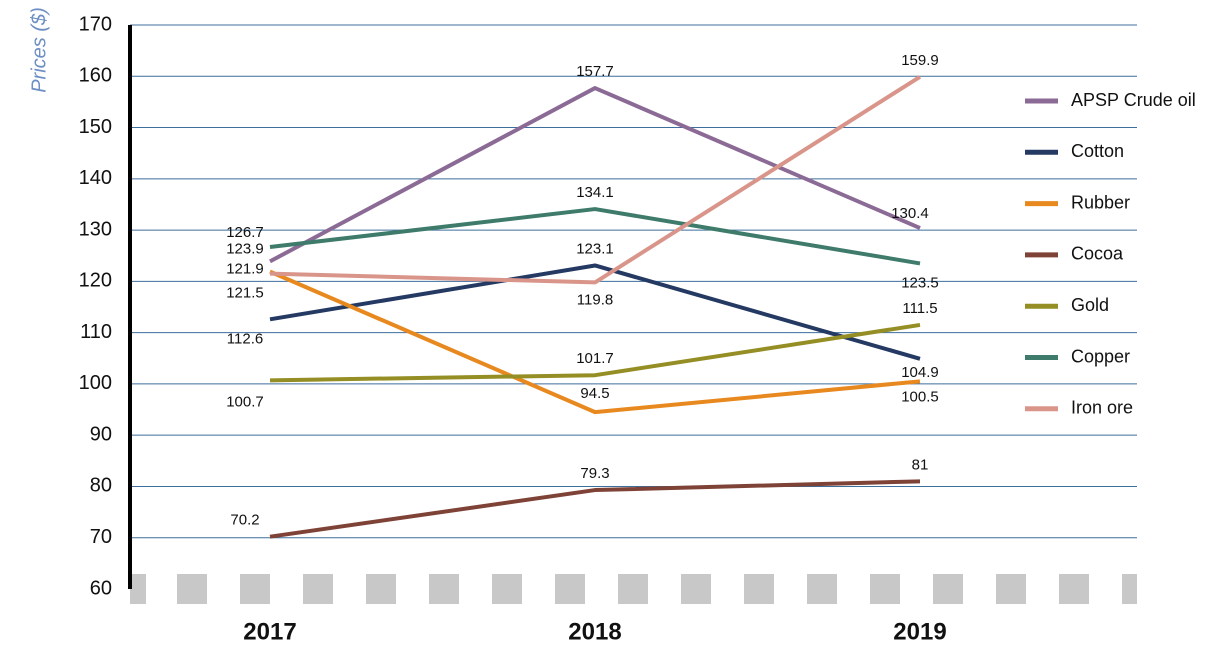 The height and width of the screenshot is (645, 1212). I want to click on data-label: 79.3, so click(594, 473).